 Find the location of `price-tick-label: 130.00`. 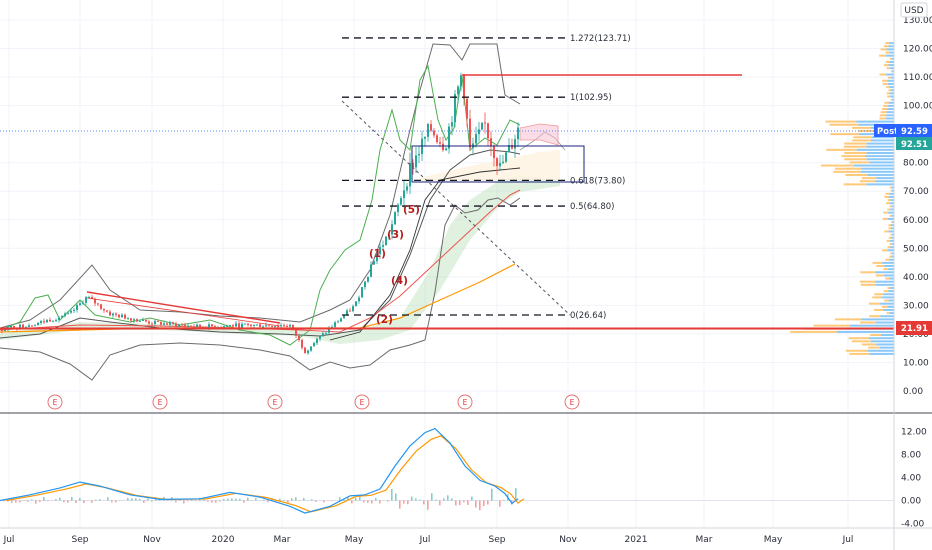

price-tick-label: 130.00 is located at coordinates (917, 21).